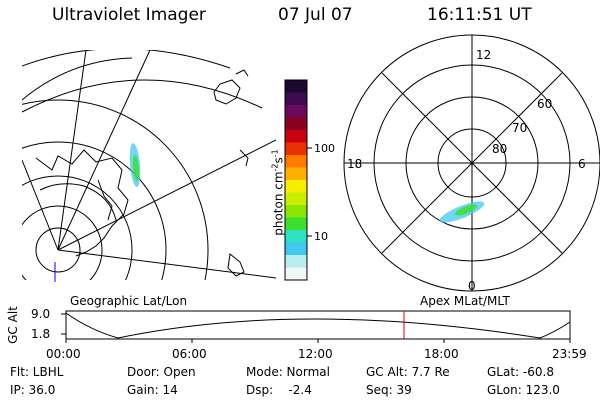 The width and height of the screenshot is (600, 400). I want to click on orbit-axis-label: GC Alt, so click(13, 325).